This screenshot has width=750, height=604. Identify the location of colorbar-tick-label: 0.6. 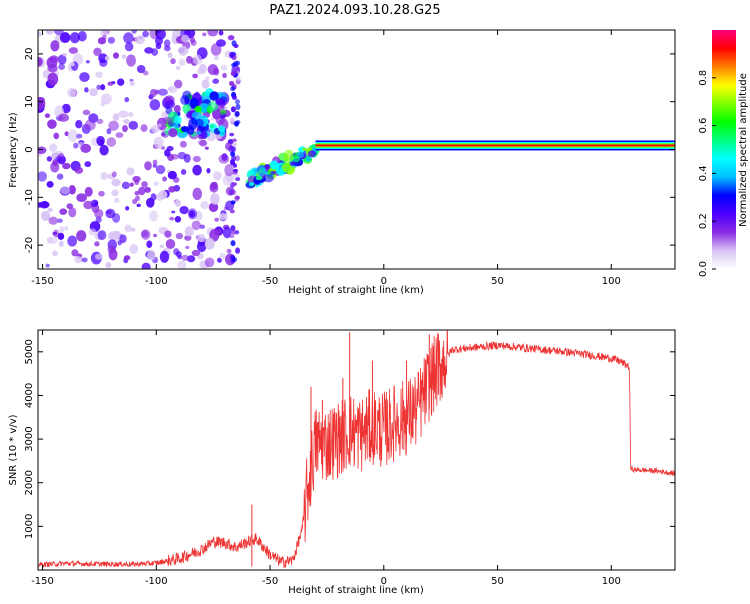
(703, 126).